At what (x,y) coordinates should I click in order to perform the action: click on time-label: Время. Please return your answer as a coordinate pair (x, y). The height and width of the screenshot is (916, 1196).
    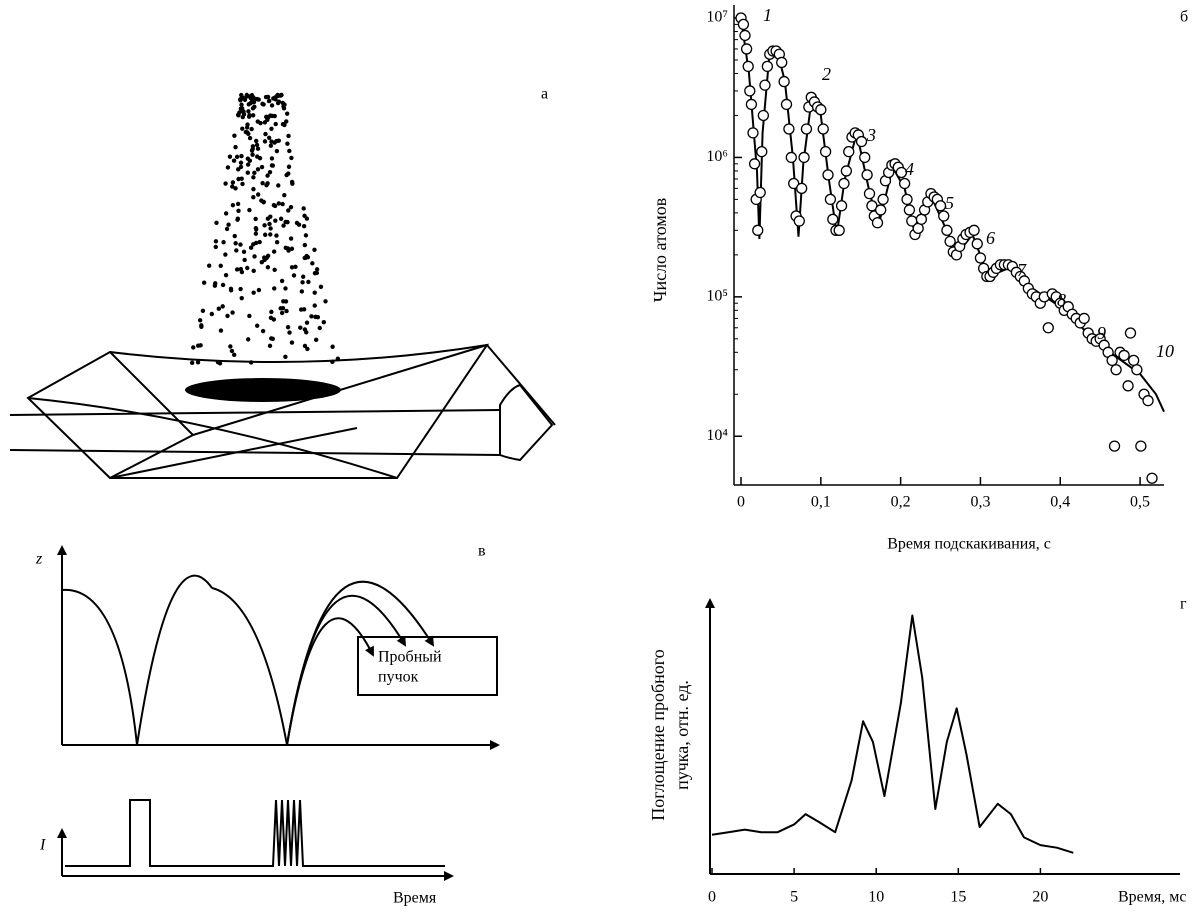
    Looking at the image, I should click on (415, 898).